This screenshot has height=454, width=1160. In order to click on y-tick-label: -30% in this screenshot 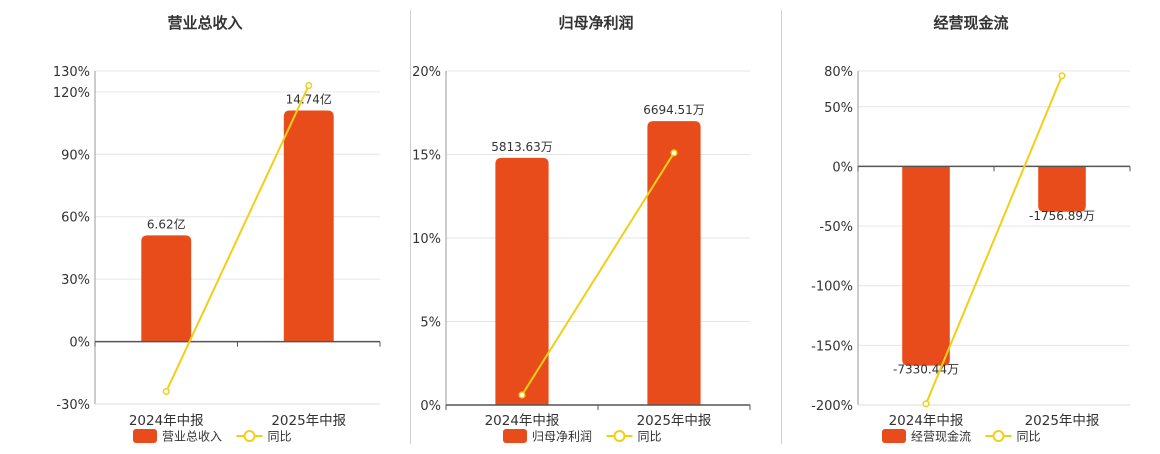, I will do `click(73, 405)`.